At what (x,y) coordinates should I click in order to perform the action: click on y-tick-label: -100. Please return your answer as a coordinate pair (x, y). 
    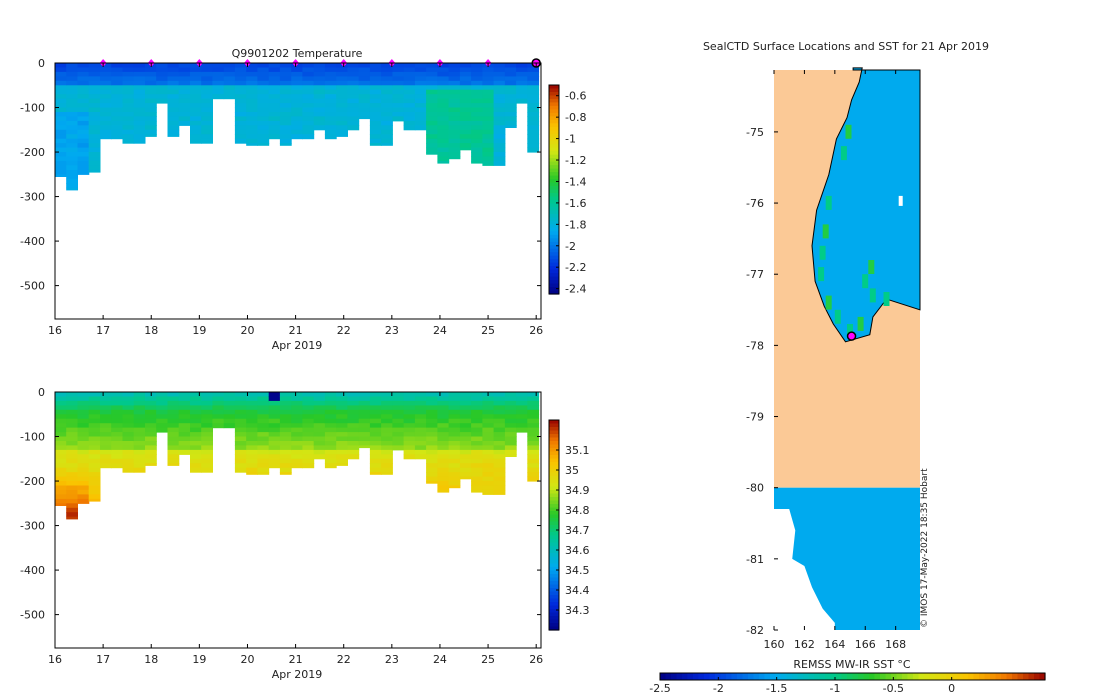
    Looking at the image, I should click on (32, 108).